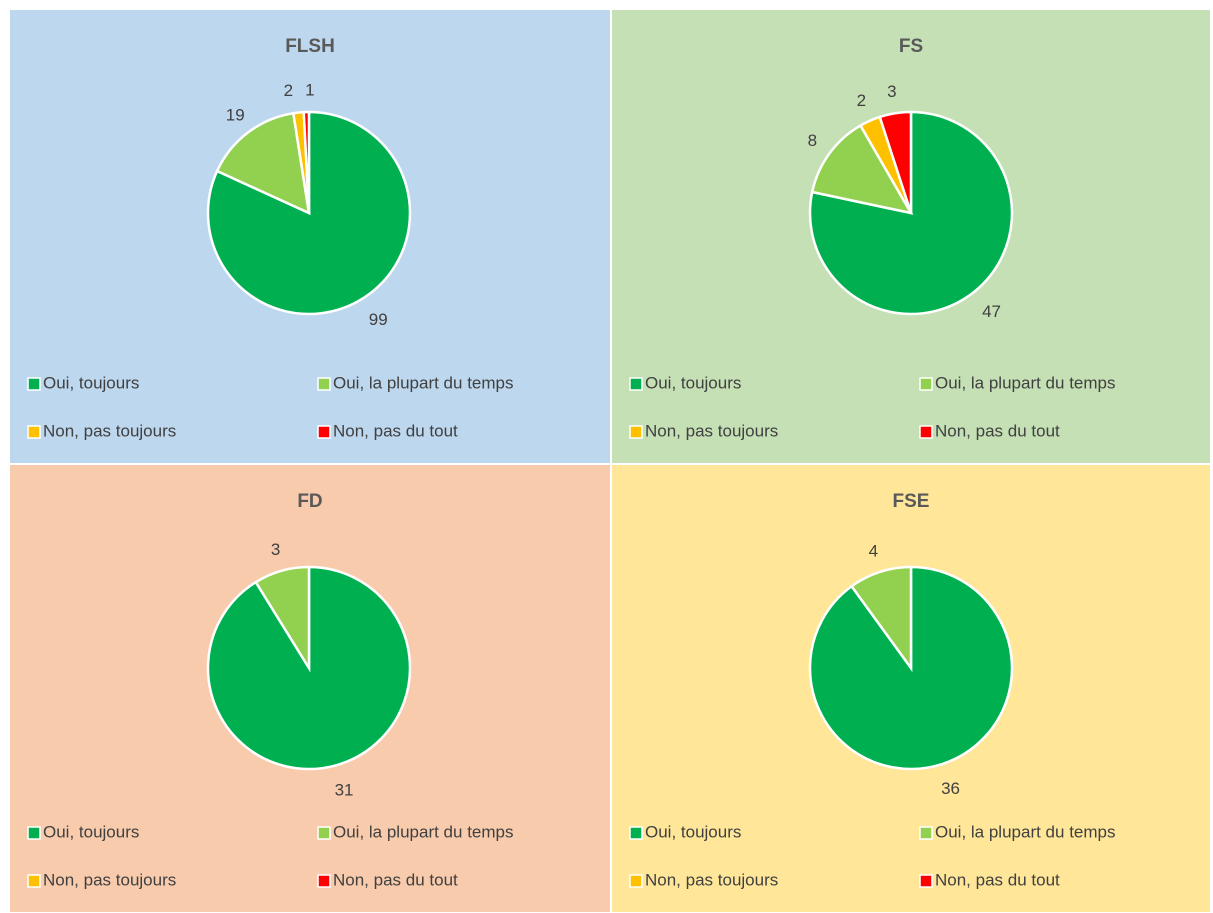 This screenshot has height=913, width=1213. Describe the element at coordinates (309, 90) in the screenshot. I see `data-label: 1` at that location.